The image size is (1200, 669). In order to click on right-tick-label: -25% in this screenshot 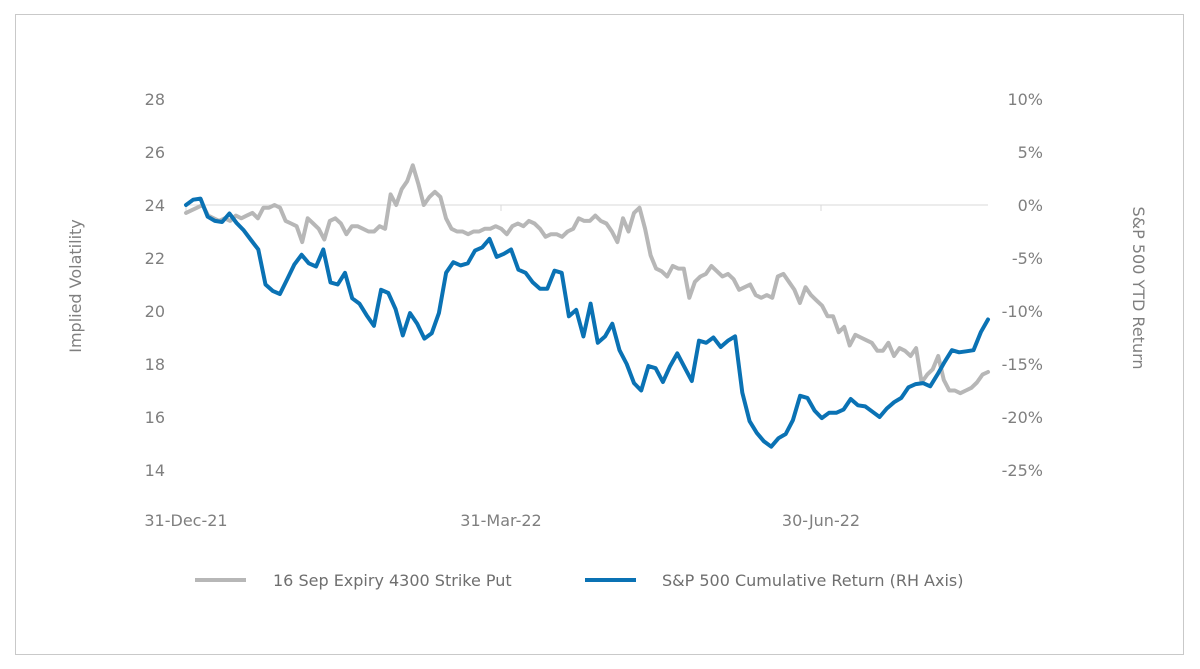, I will do `click(1022, 470)`.